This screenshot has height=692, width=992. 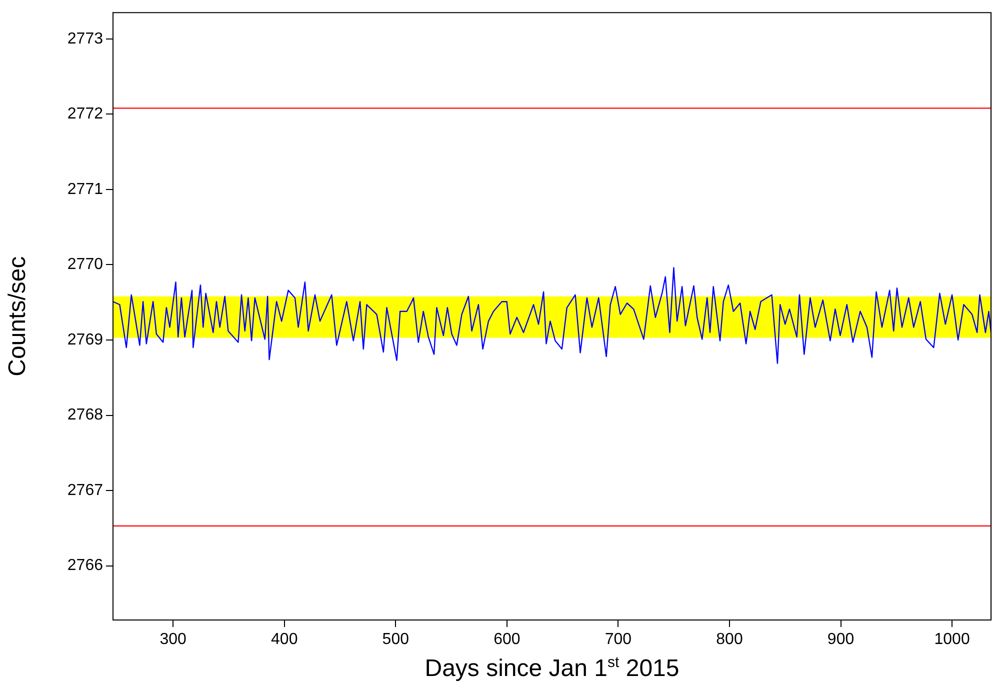 What do you see at coordinates (85, 339) in the screenshot?
I see `y-tick-label: 2769` at bounding box center [85, 339].